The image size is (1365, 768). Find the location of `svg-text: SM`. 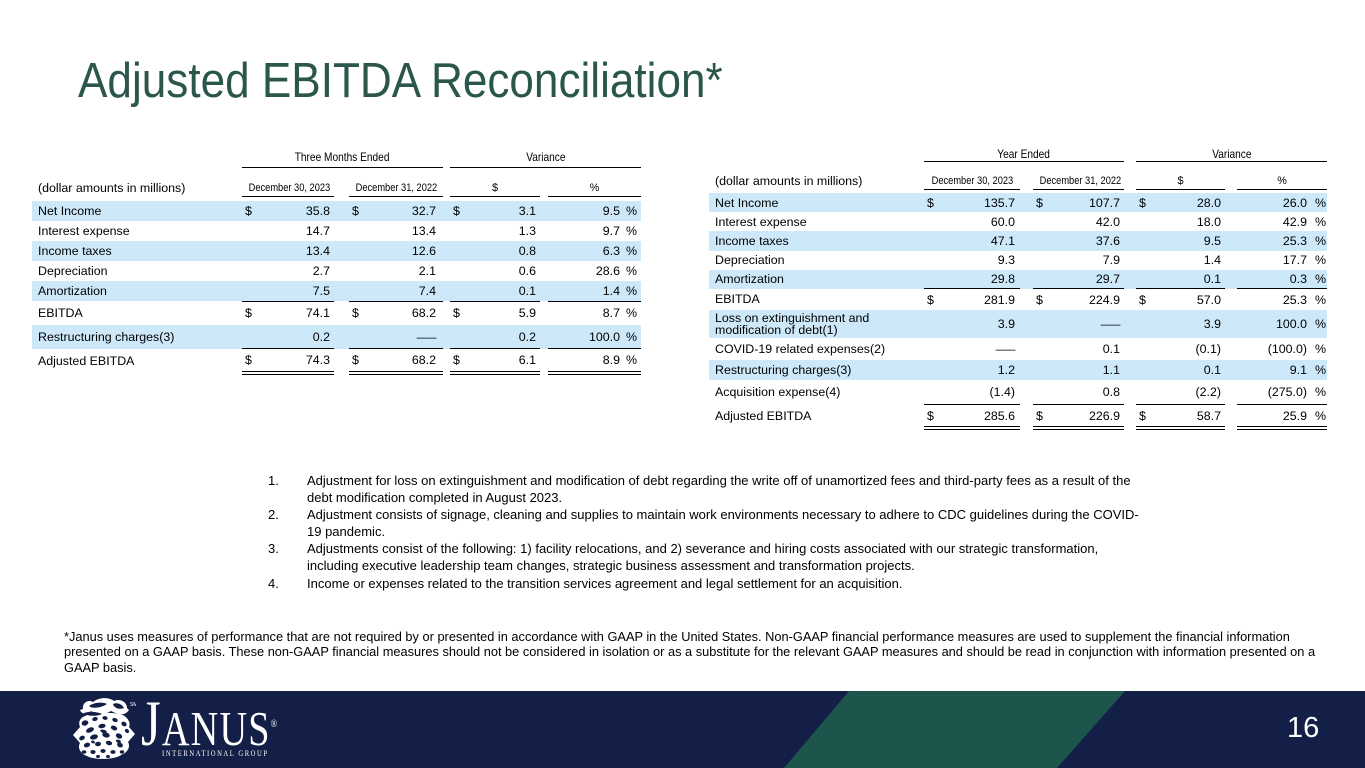

svg-text: SM is located at coordinates (133, 705).